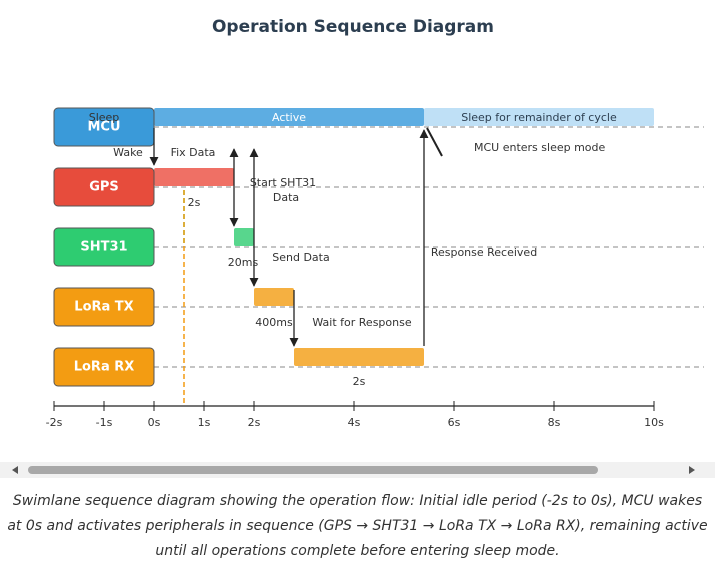  I want to click on tick-label: 8s, so click(554, 422).